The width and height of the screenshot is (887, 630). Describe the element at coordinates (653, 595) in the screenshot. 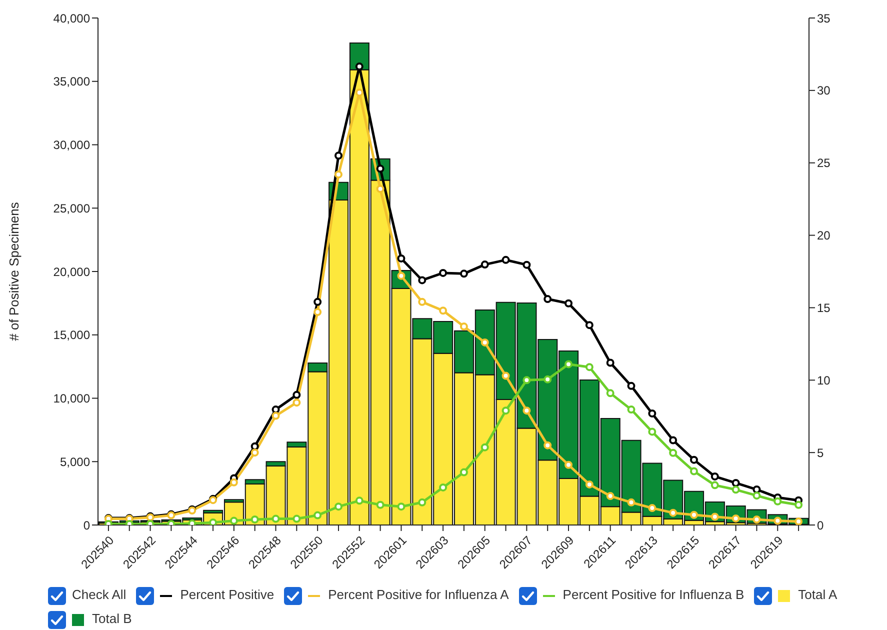

I see `legend-label: Percent Positive for Influenza B` at that location.